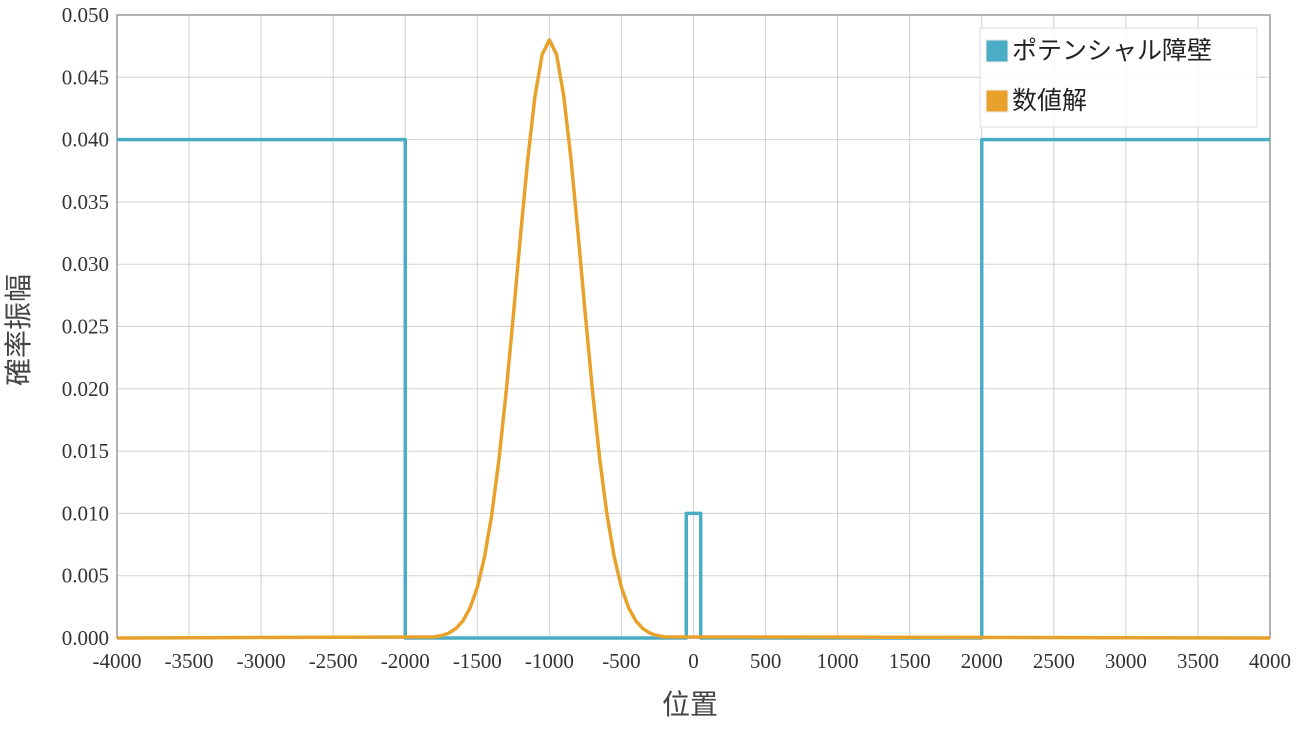 Image resolution: width=1296 pixels, height=735 pixels. What do you see at coordinates (1112, 50) in the screenshot?
I see `legend-label: ポテンシャル障壁` at bounding box center [1112, 50].